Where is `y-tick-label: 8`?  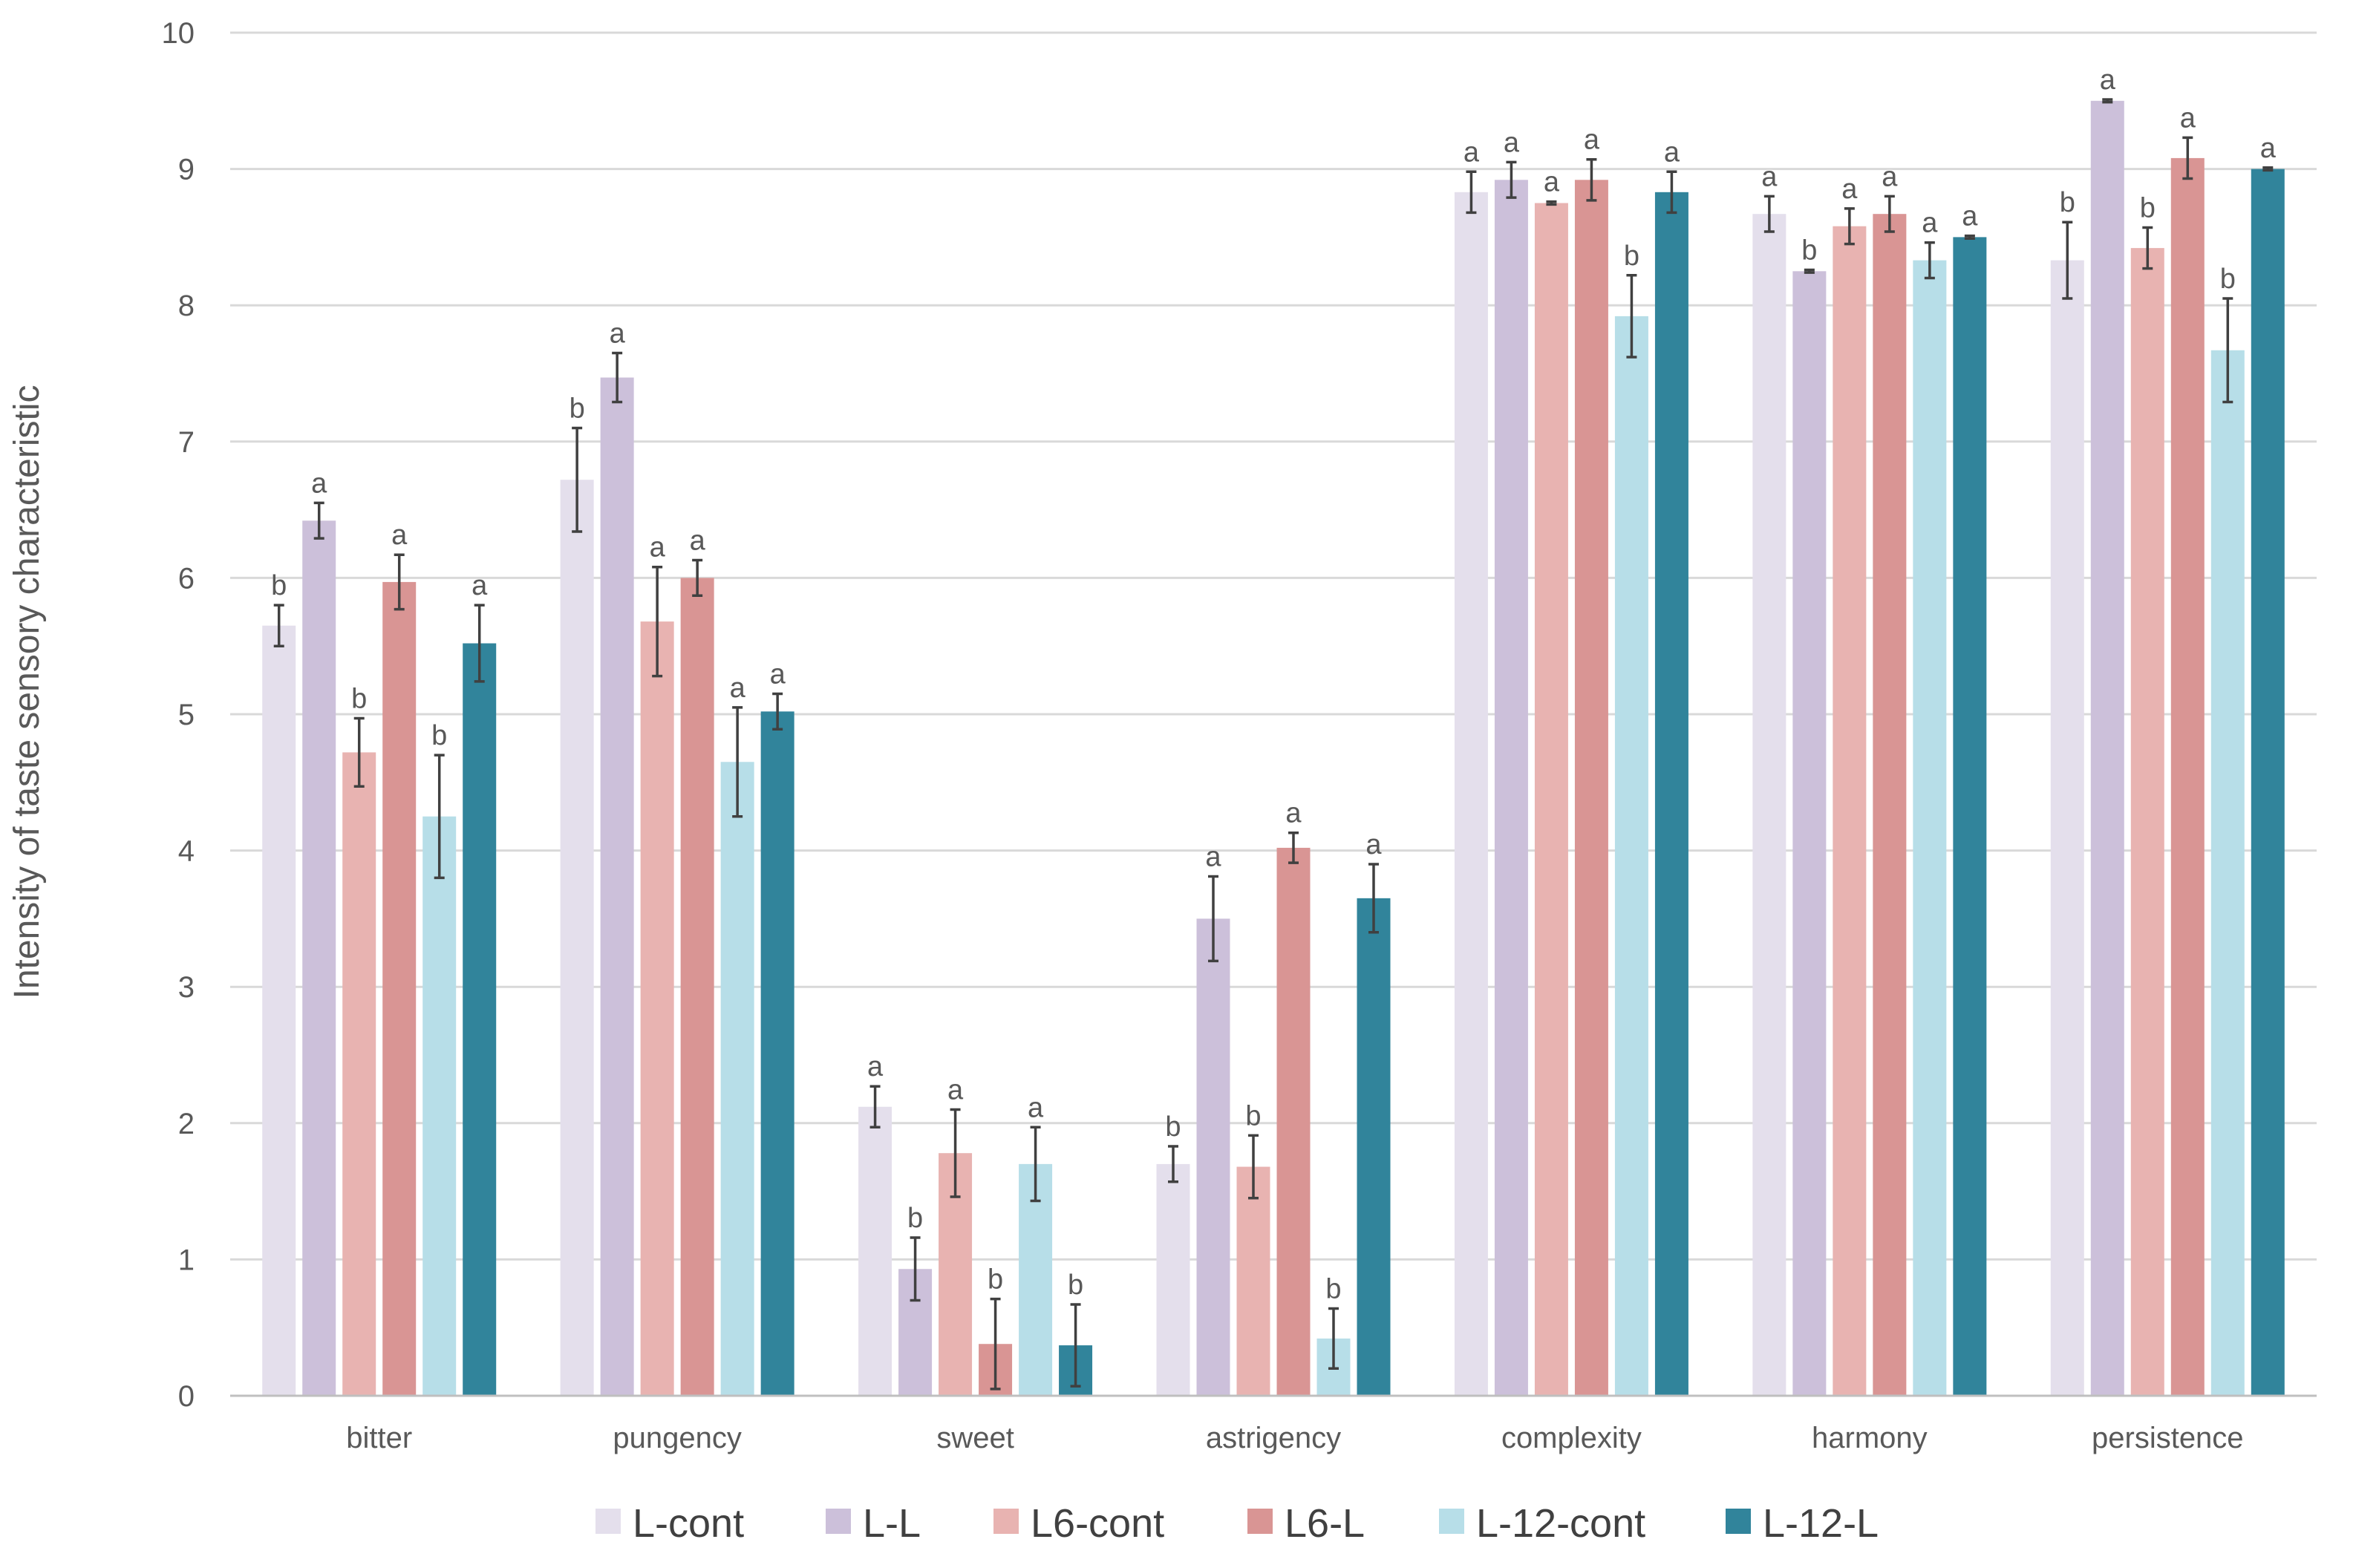 y-tick-label: 8 is located at coordinates (186, 306).